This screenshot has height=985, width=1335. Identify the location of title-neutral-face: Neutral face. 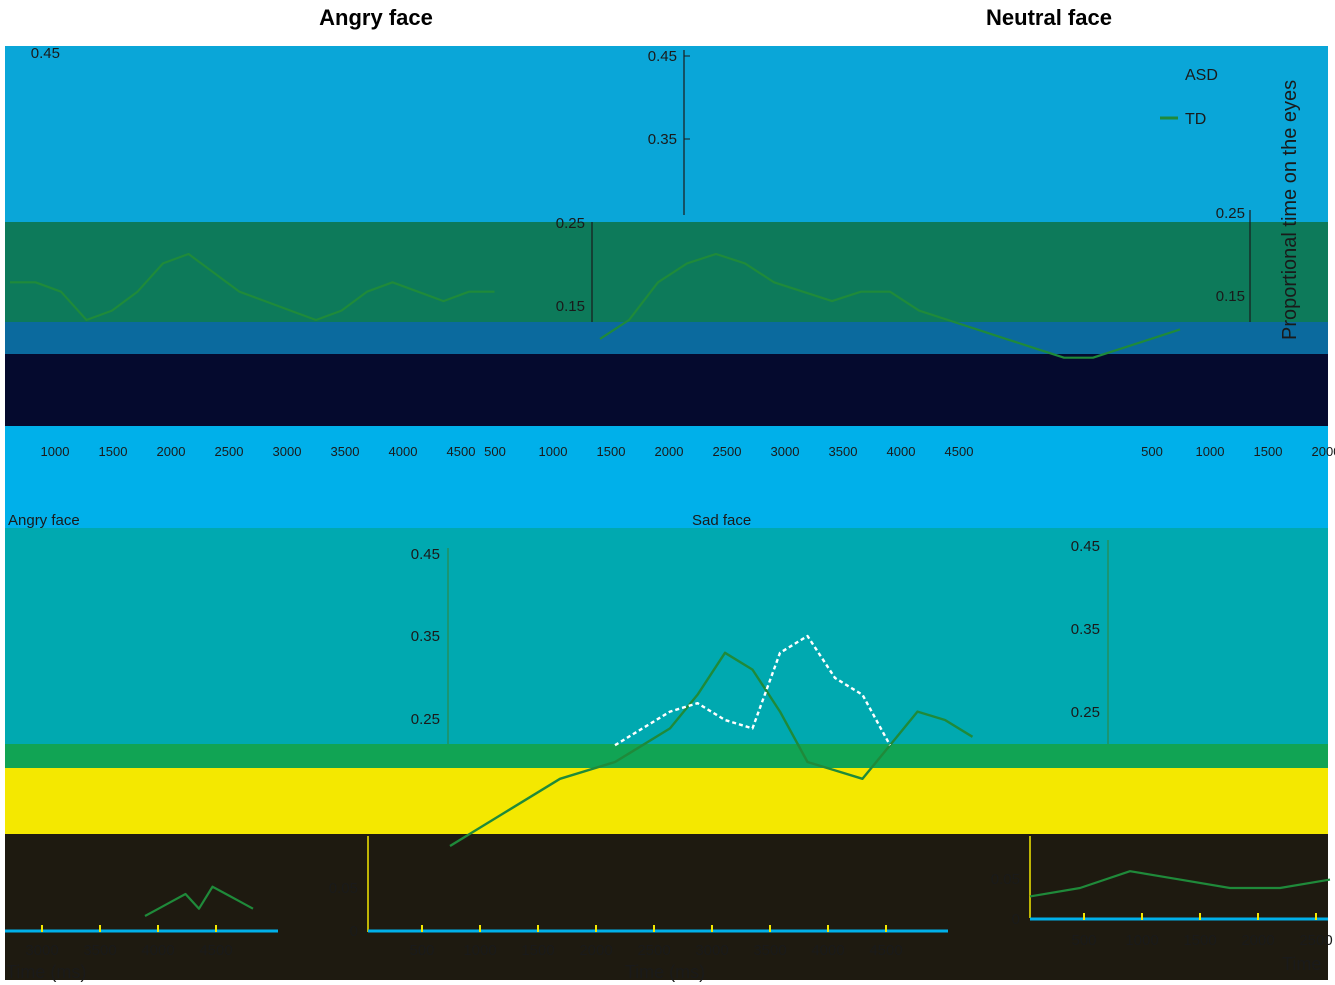
(1049, 17).